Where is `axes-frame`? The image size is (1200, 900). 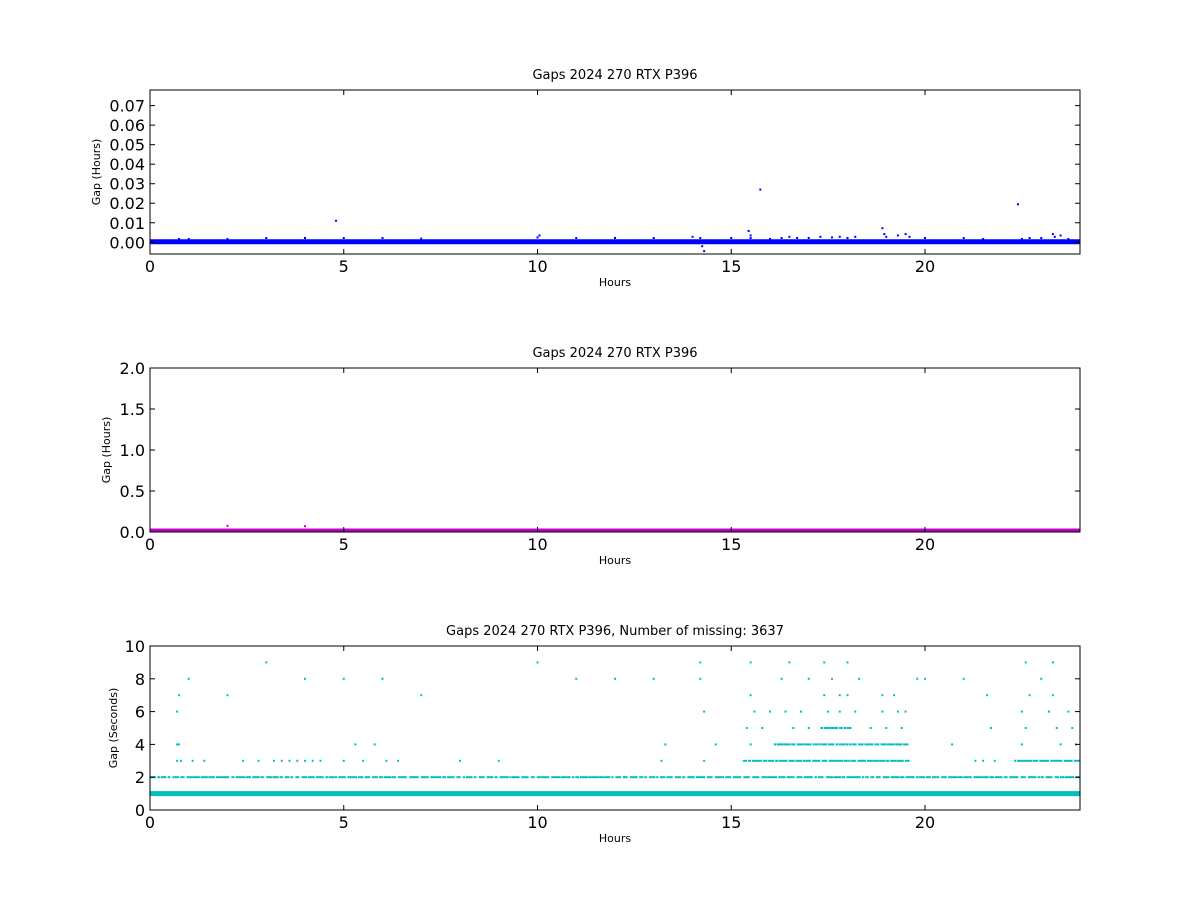
axes-frame is located at coordinates (615, 172).